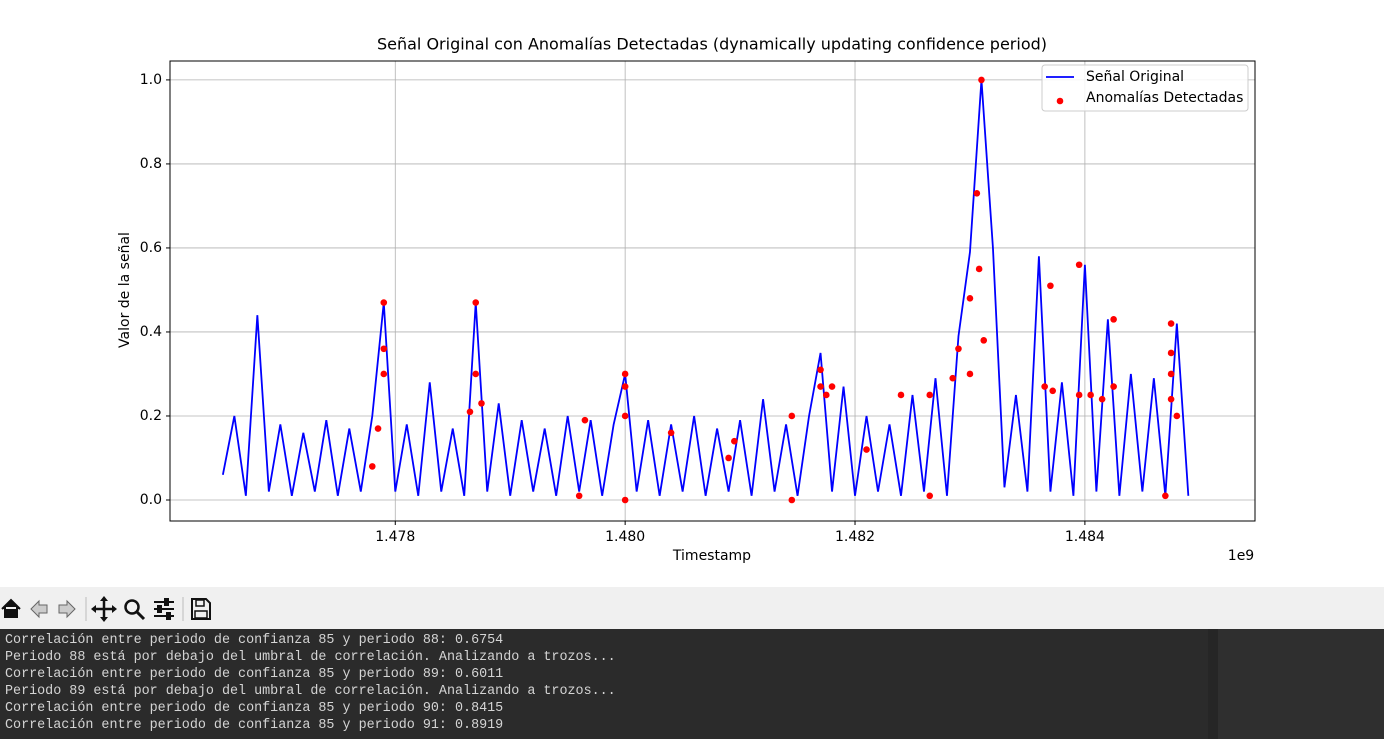 The image size is (1384, 739). What do you see at coordinates (151, 500) in the screenshot?
I see `y-tick-label: 0.0` at bounding box center [151, 500].